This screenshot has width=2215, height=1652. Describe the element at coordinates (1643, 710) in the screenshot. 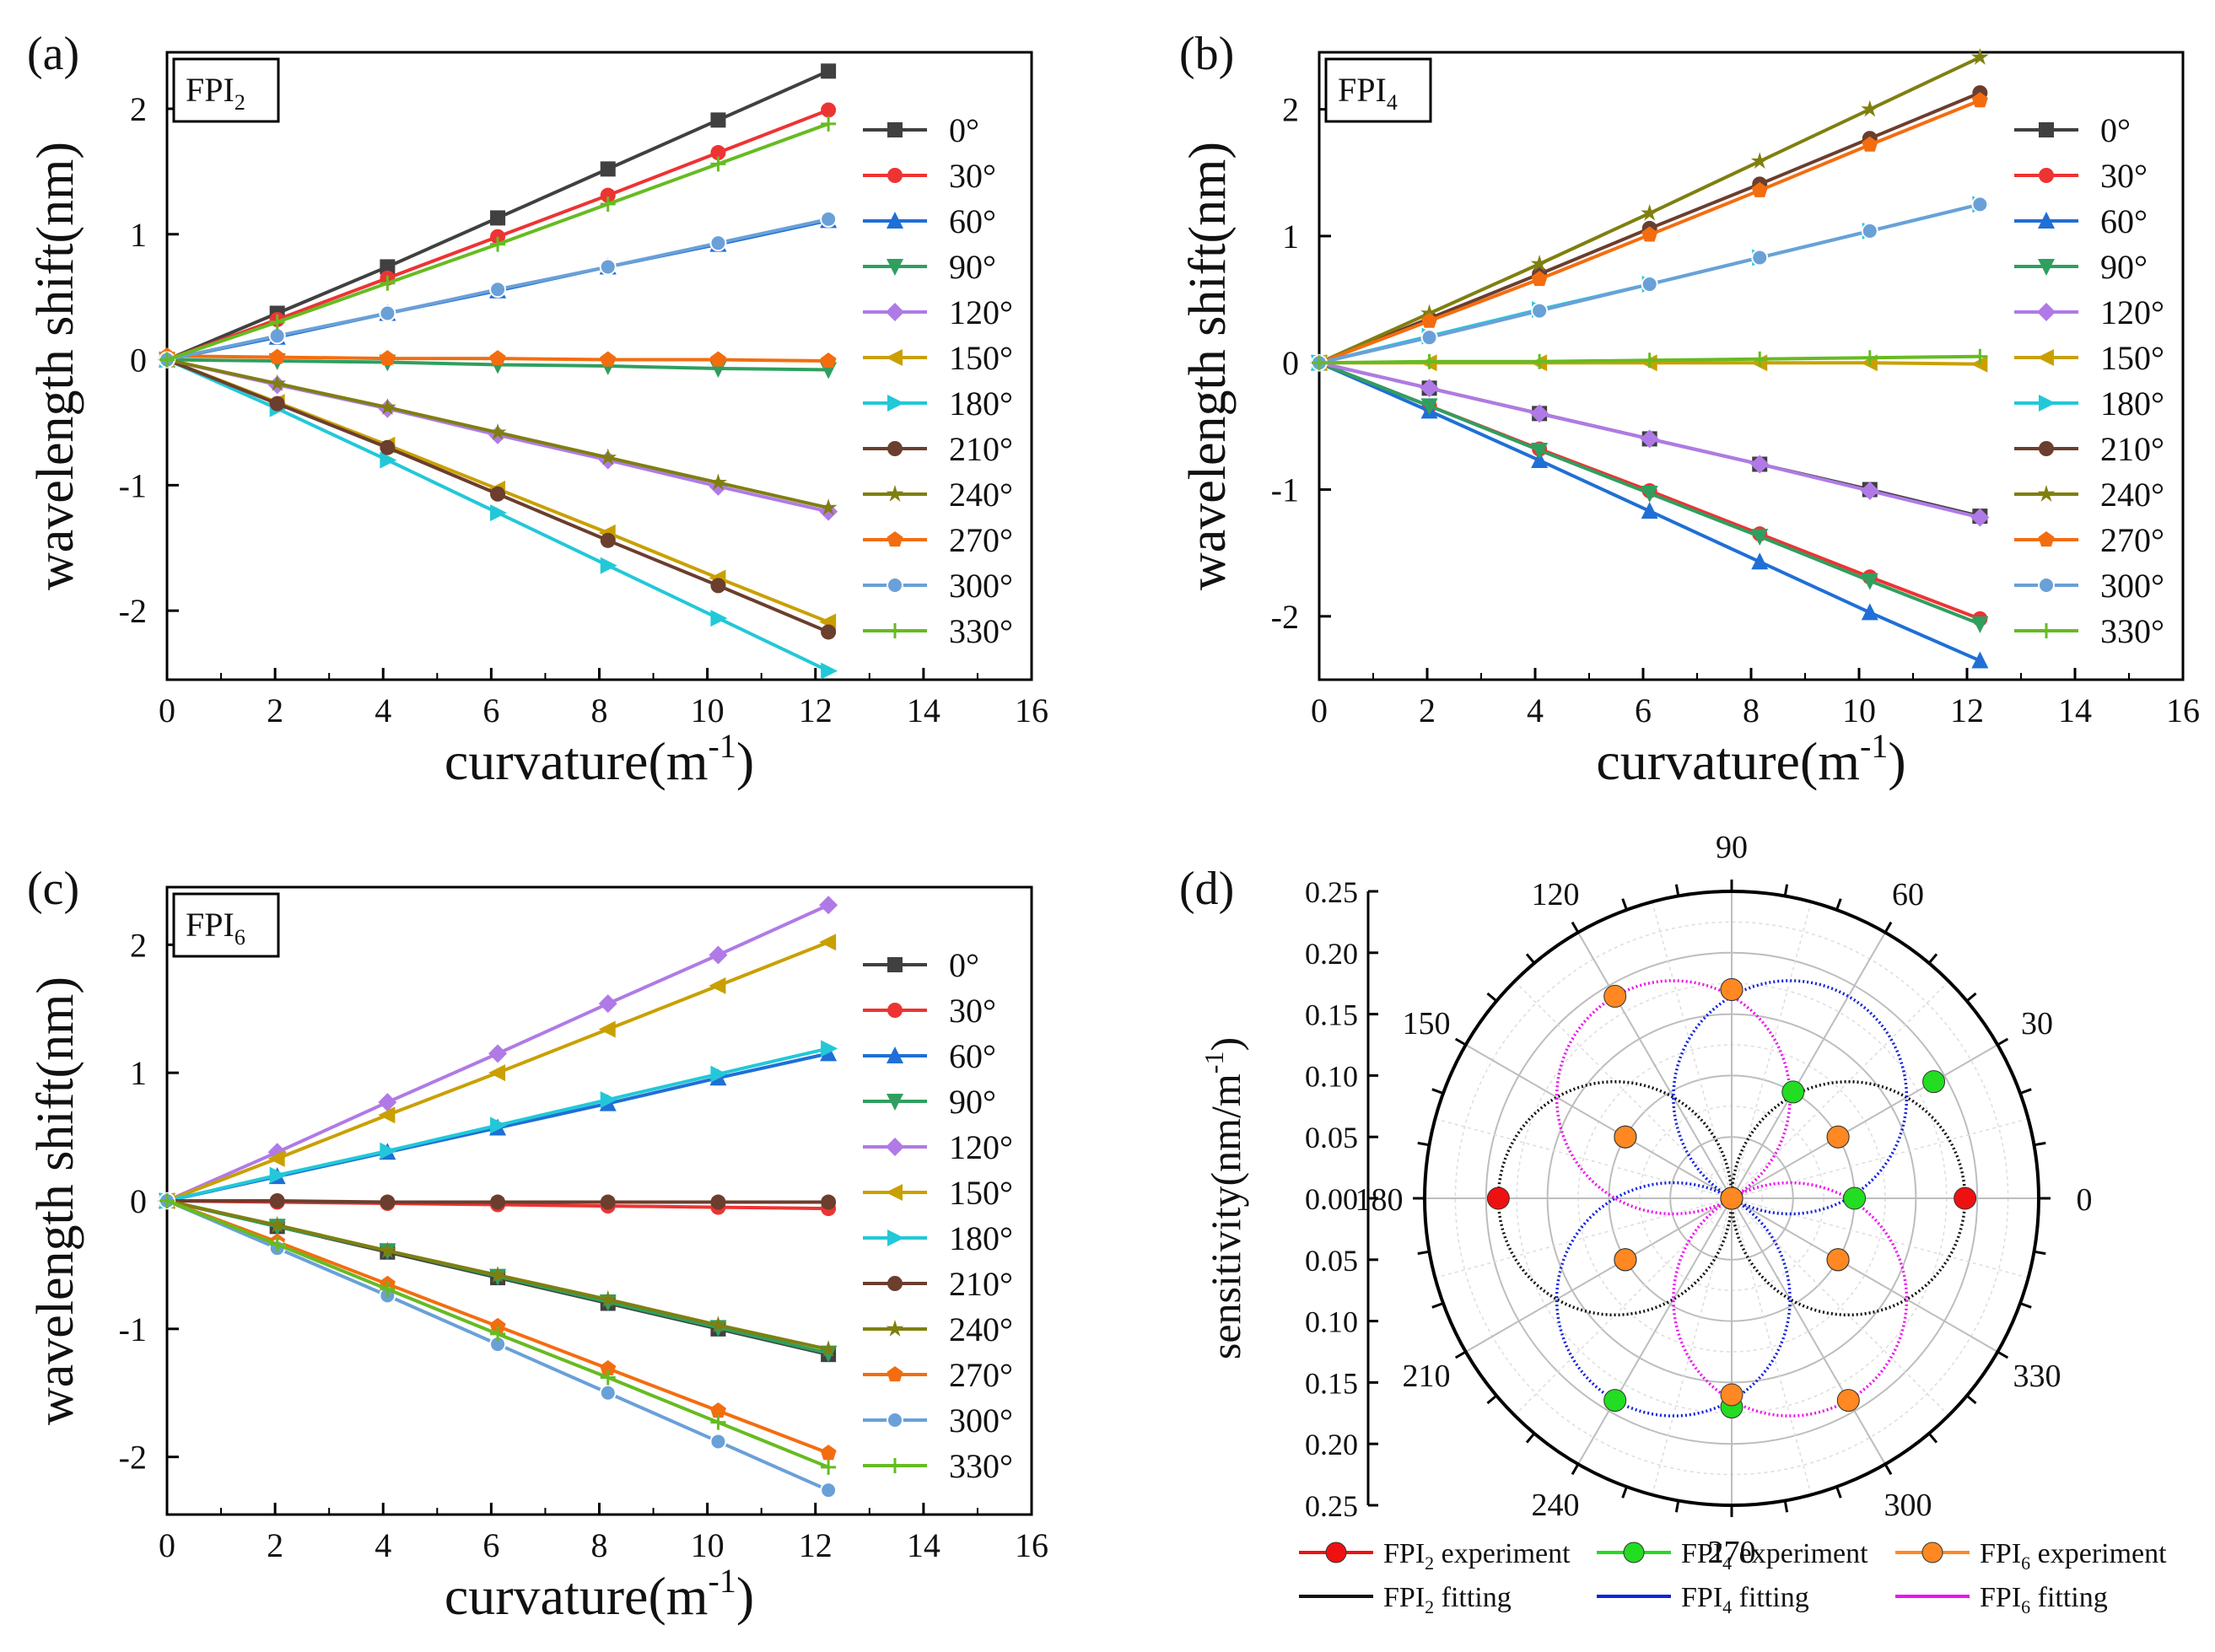

I see `x-tick-label: 6` at that location.